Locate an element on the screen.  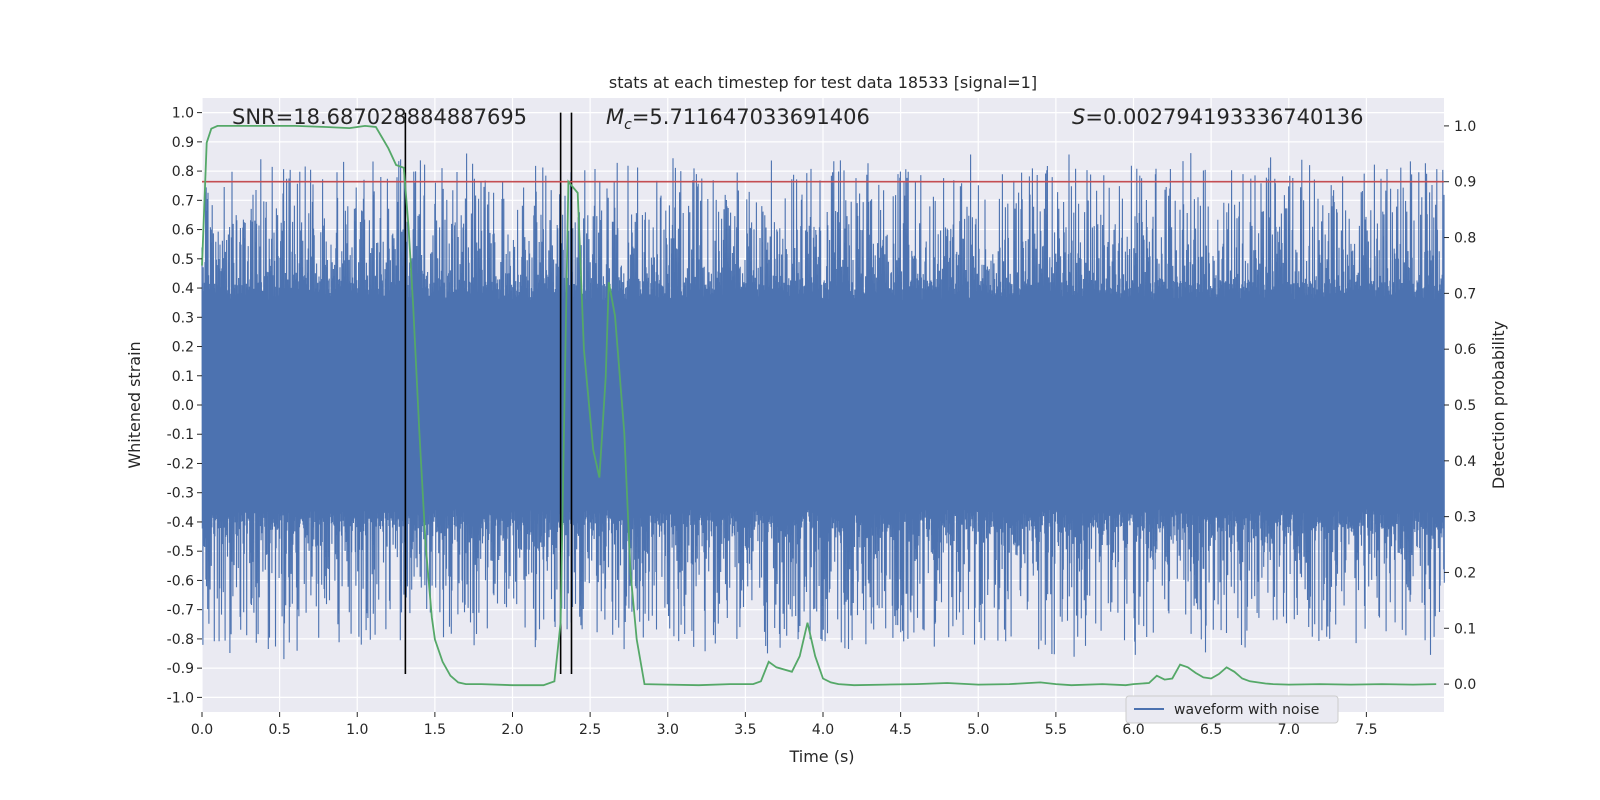
y2-tick-label: 1.0 is located at coordinates (1465, 127).